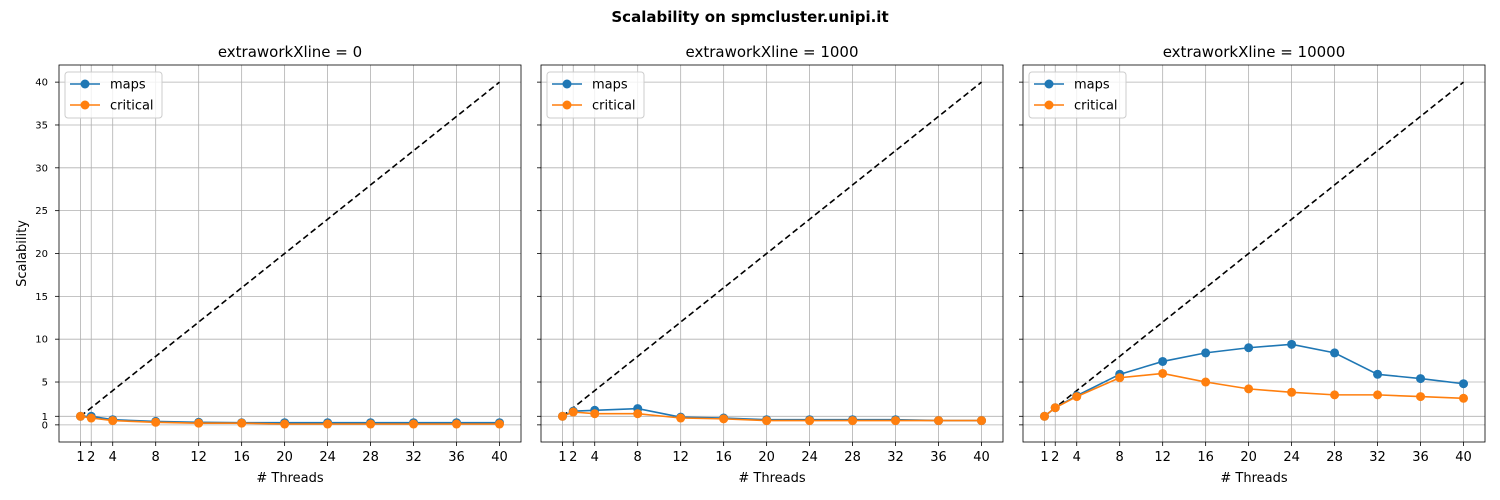 This screenshot has height=500, width=1500. What do you see at coordinates (41, 125) in the screenshot?
I see `y-tick-label: 35` at bounding box center [41, 125].